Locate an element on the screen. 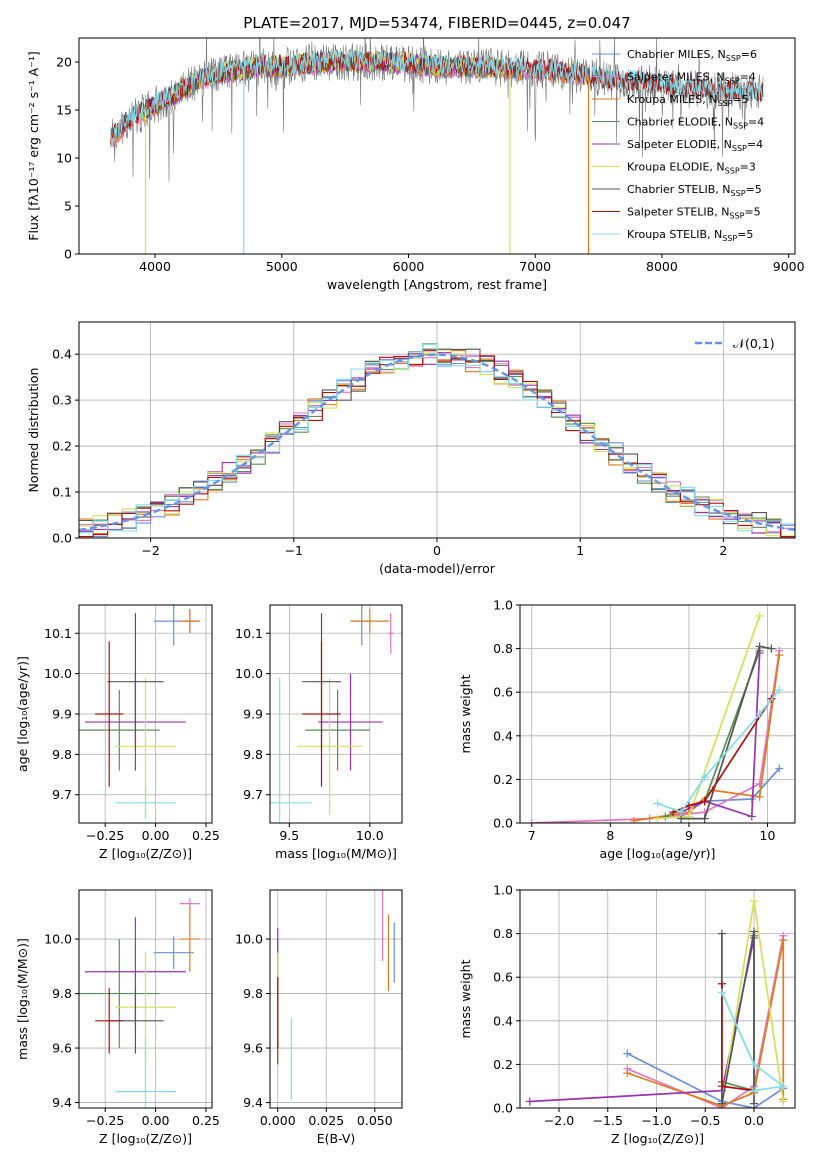  x-tick-label: 7 is located at coordinates (532, 835).